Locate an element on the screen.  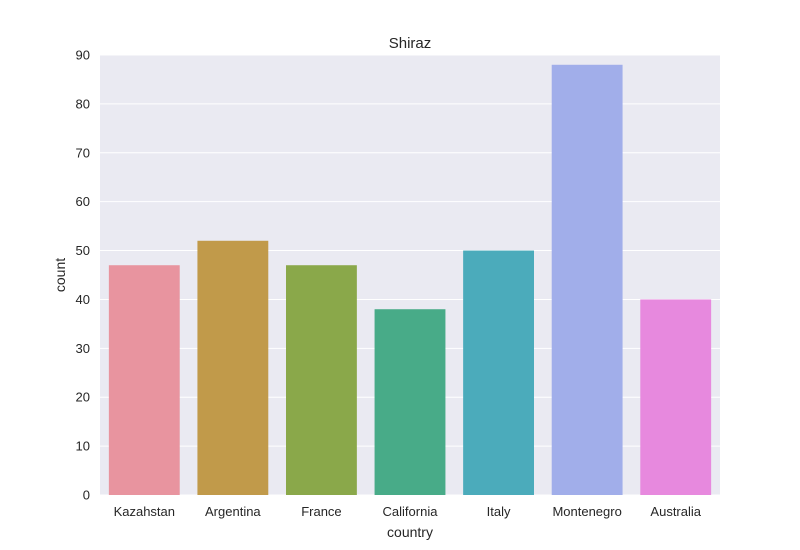
bar-italy is located at coordinates (498, 372).